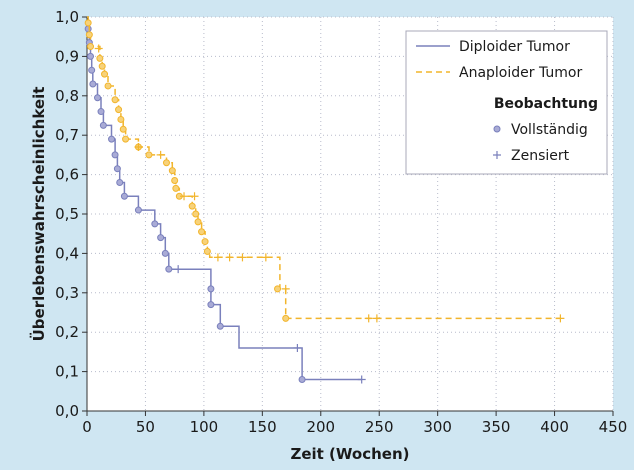  Describe the element at coordinates (546, 104) in the screenshot. I see `legend-observation-title: Beobachtung` at that location.